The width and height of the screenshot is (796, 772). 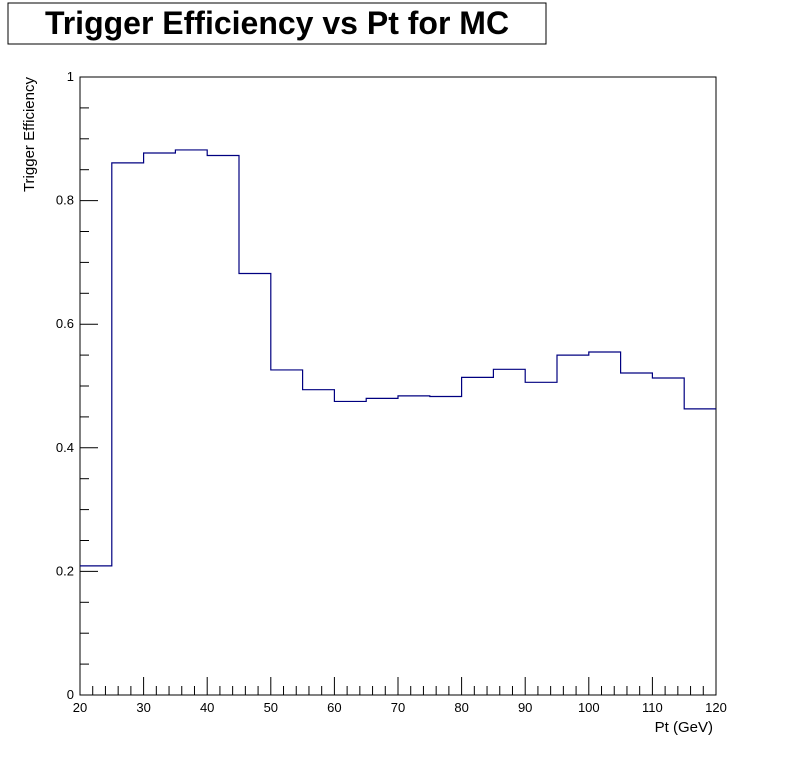 I want to click on x-tick-label: 40, so click(x=207, y=707).